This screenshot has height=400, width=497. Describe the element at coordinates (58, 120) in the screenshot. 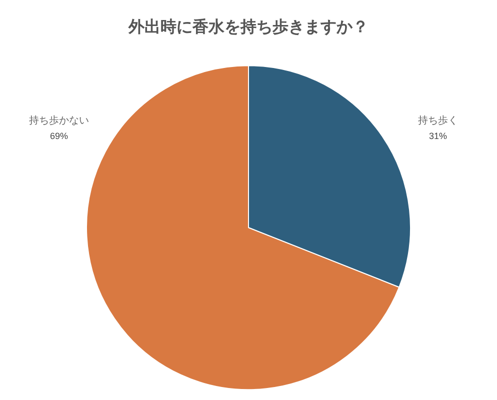

I see `slice-label: 持ち歩かない` at that location.